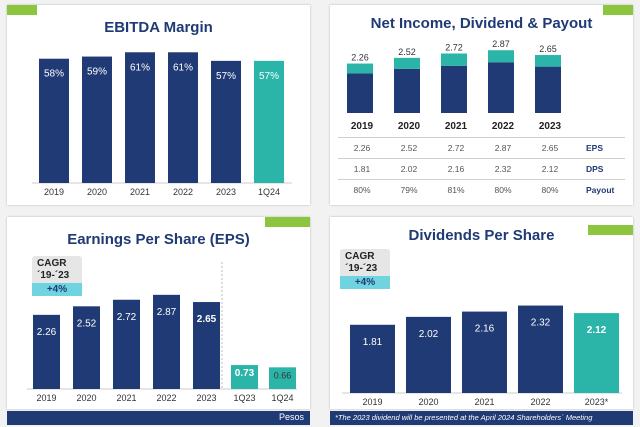 This screenshot has height=427, width=640. Describe the element at coordinates (429, 334) in the screenshot. I see `dps-value-label: 2.02` at that location.